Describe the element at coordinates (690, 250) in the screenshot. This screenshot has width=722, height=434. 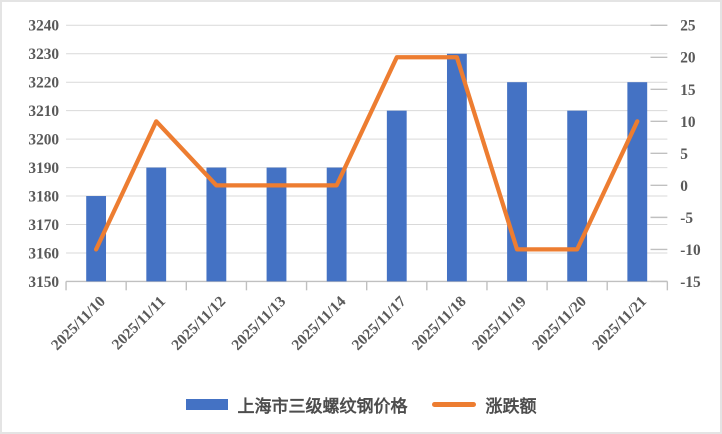
I see `right-axis-tick-label: -10` at that location.